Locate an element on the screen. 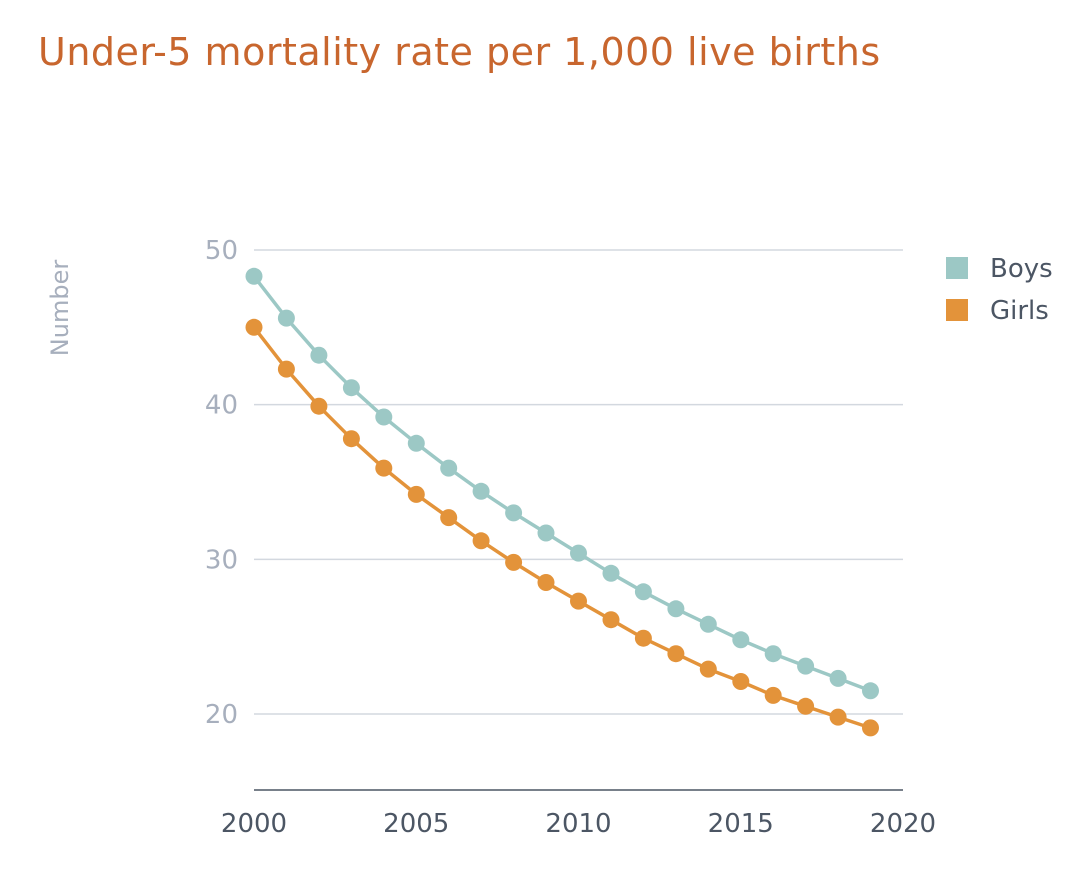 The image size is (1082, 880). data-point-boys-2017 is located at coordinates (806, 666).